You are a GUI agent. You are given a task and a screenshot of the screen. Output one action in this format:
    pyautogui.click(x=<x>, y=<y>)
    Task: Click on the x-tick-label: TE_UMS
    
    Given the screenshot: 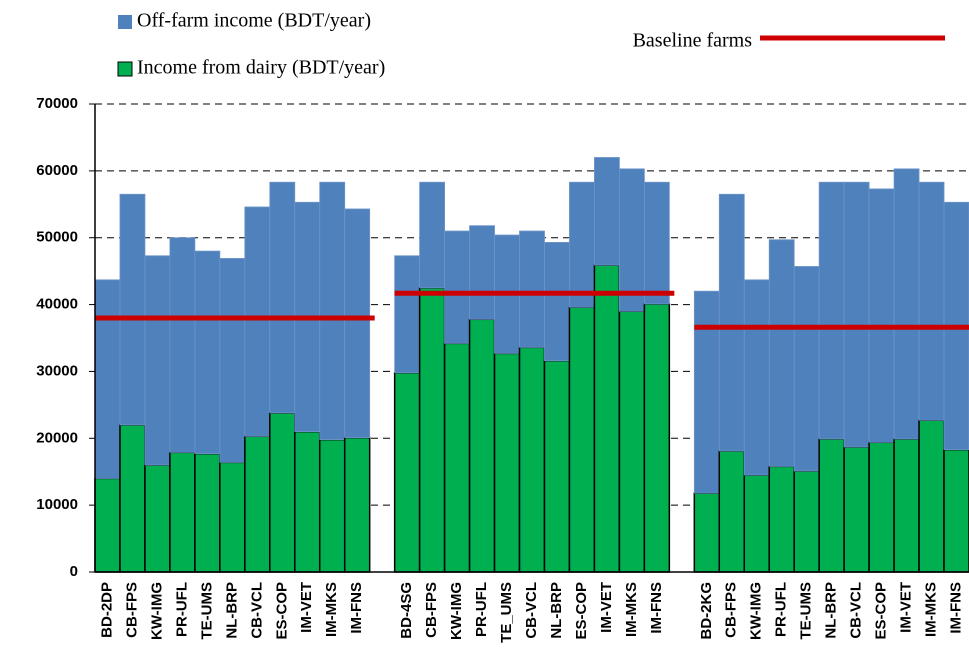 What is the action you would take?
    pyautogui.click(x=506, y=612)
    